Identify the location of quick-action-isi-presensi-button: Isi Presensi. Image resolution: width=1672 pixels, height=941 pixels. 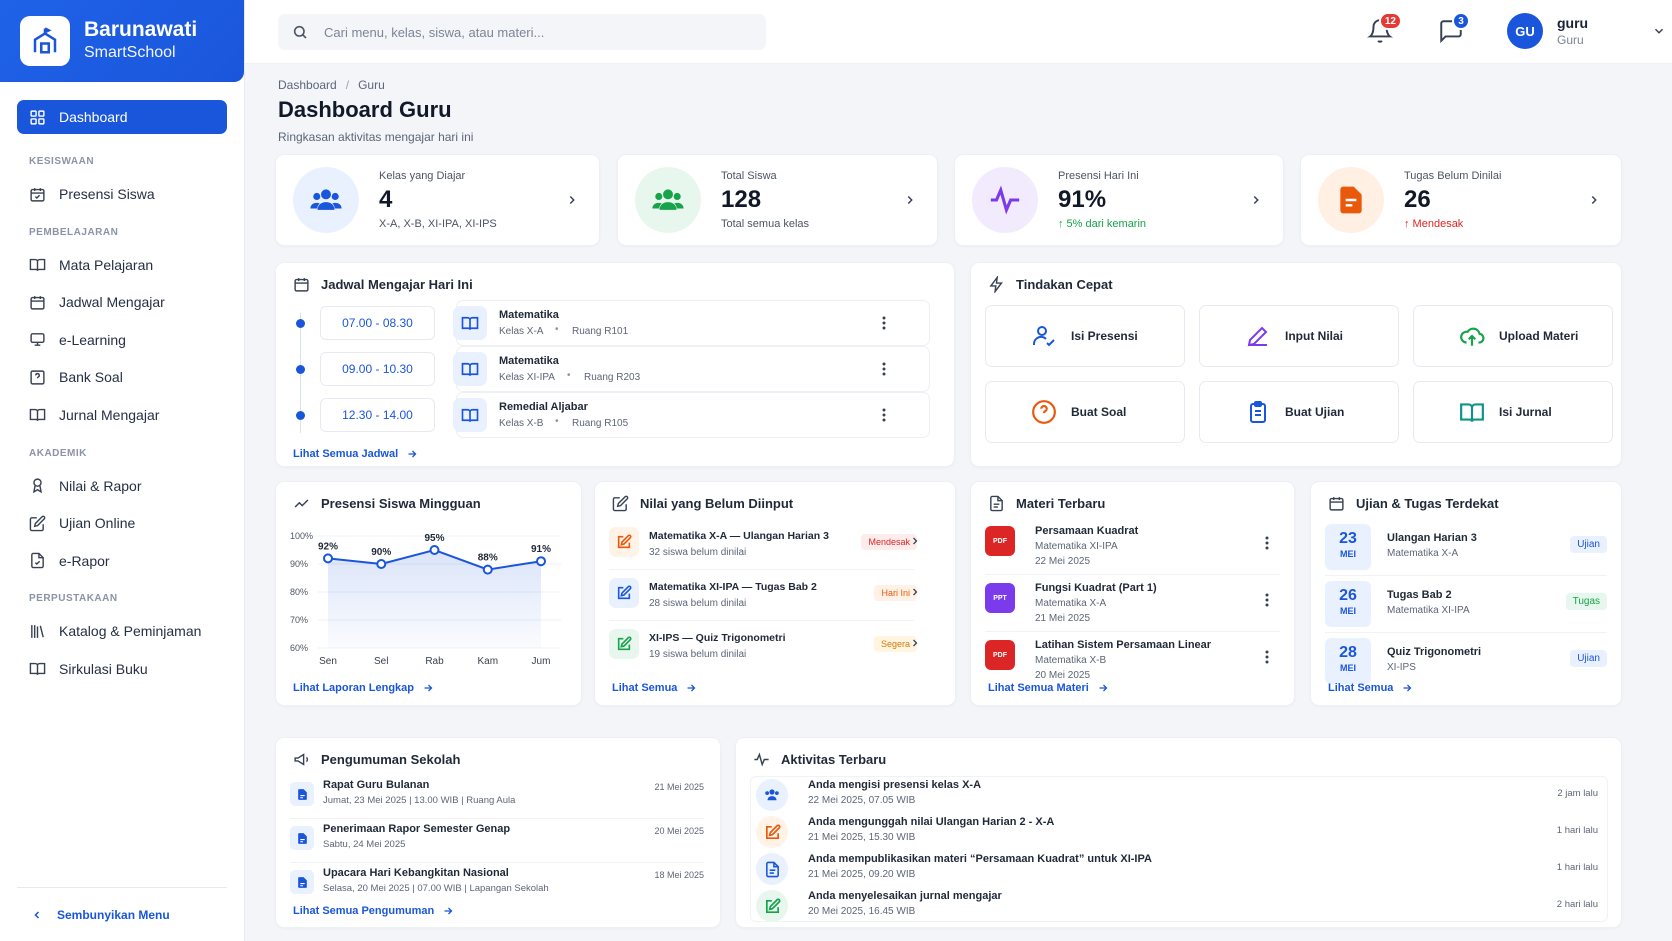
(1085, 336).